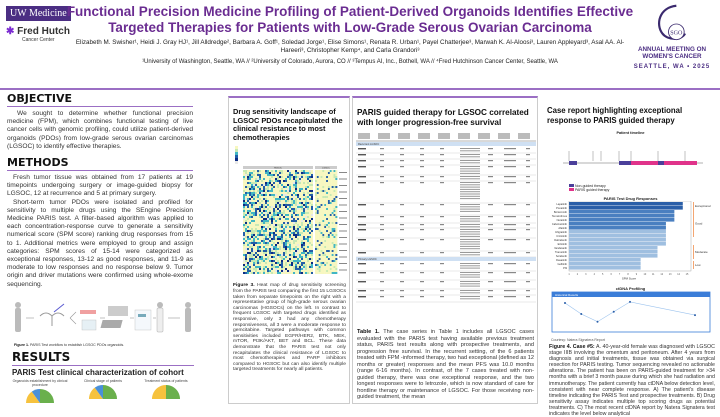 This screenshot has height=417, width=720. What do you see at coordinates (103, 381) in the screenshot?
I see `pie-title: Clinical stage of patients` at bounding box center [103, 381].